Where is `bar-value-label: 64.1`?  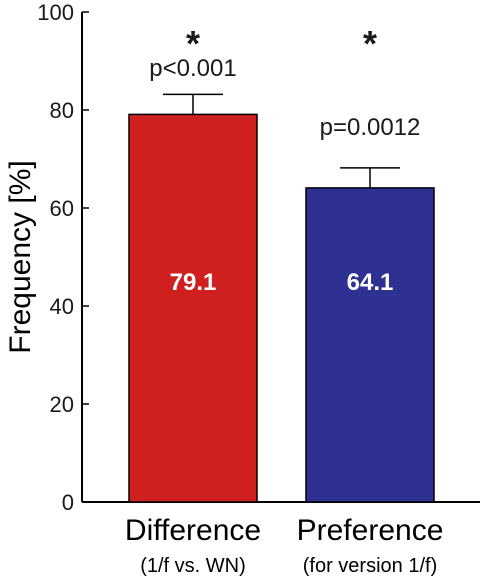
bar-value-label: 64.1 is located at coordinates (370, 282).